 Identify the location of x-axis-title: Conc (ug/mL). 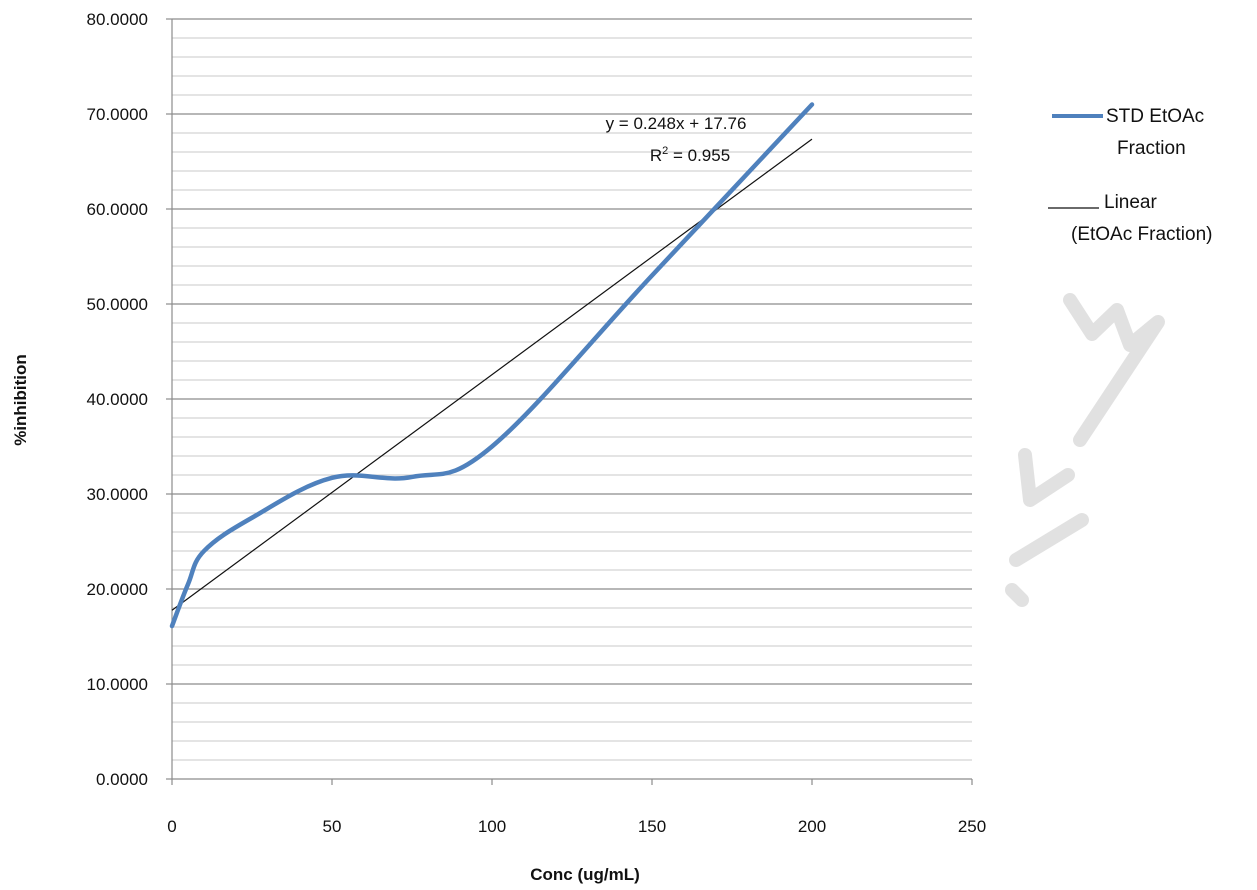
(585, 874).